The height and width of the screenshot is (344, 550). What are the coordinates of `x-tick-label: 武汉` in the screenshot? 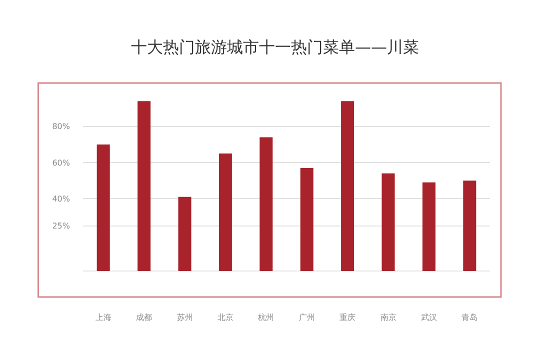 It's located at (428, 317).